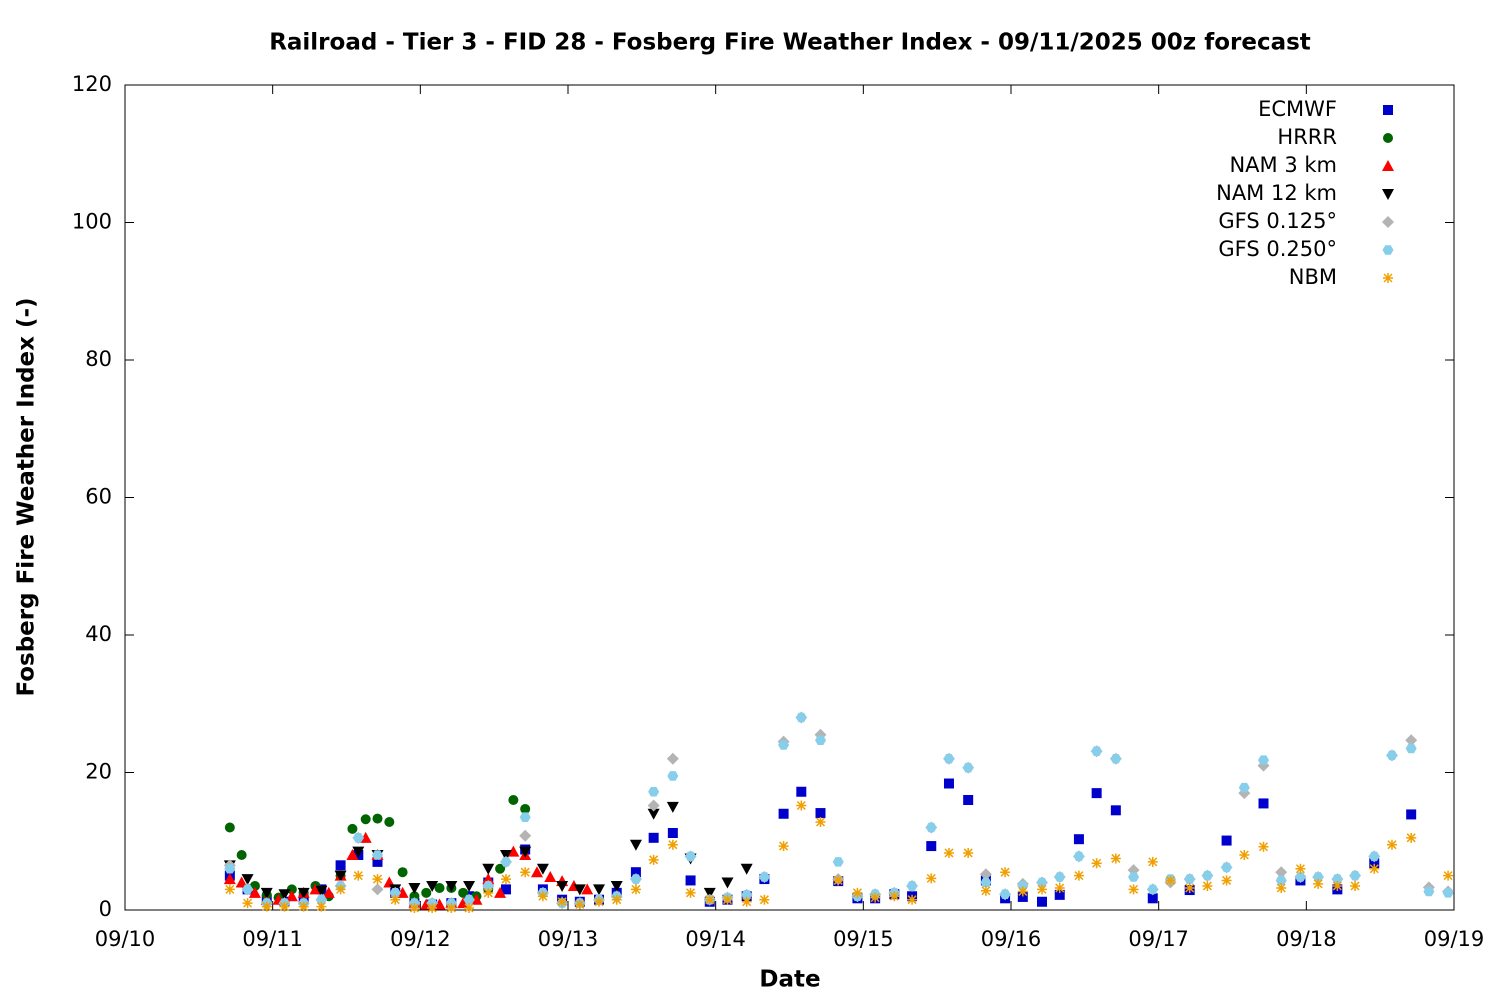 This screenshot has height=1000, width=1500. Describe the element at coordinates (98, 772) in the screenshot. I see `y-tick-label: 20` at that location.